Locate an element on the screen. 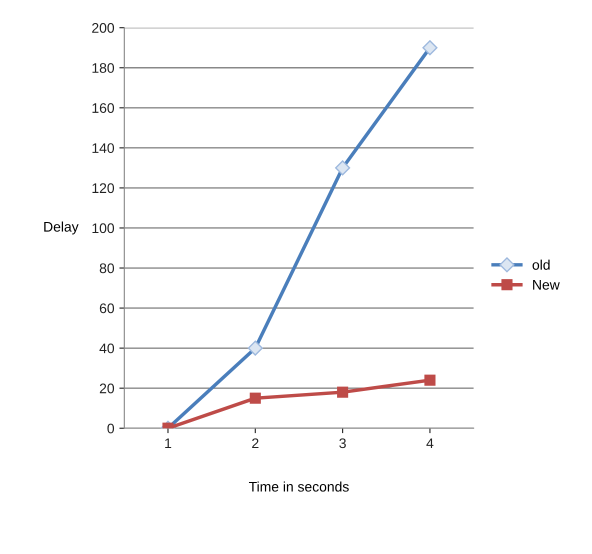 This screenshot has height=554, width=592. legend-label: old is located at coordinates (541, 265).